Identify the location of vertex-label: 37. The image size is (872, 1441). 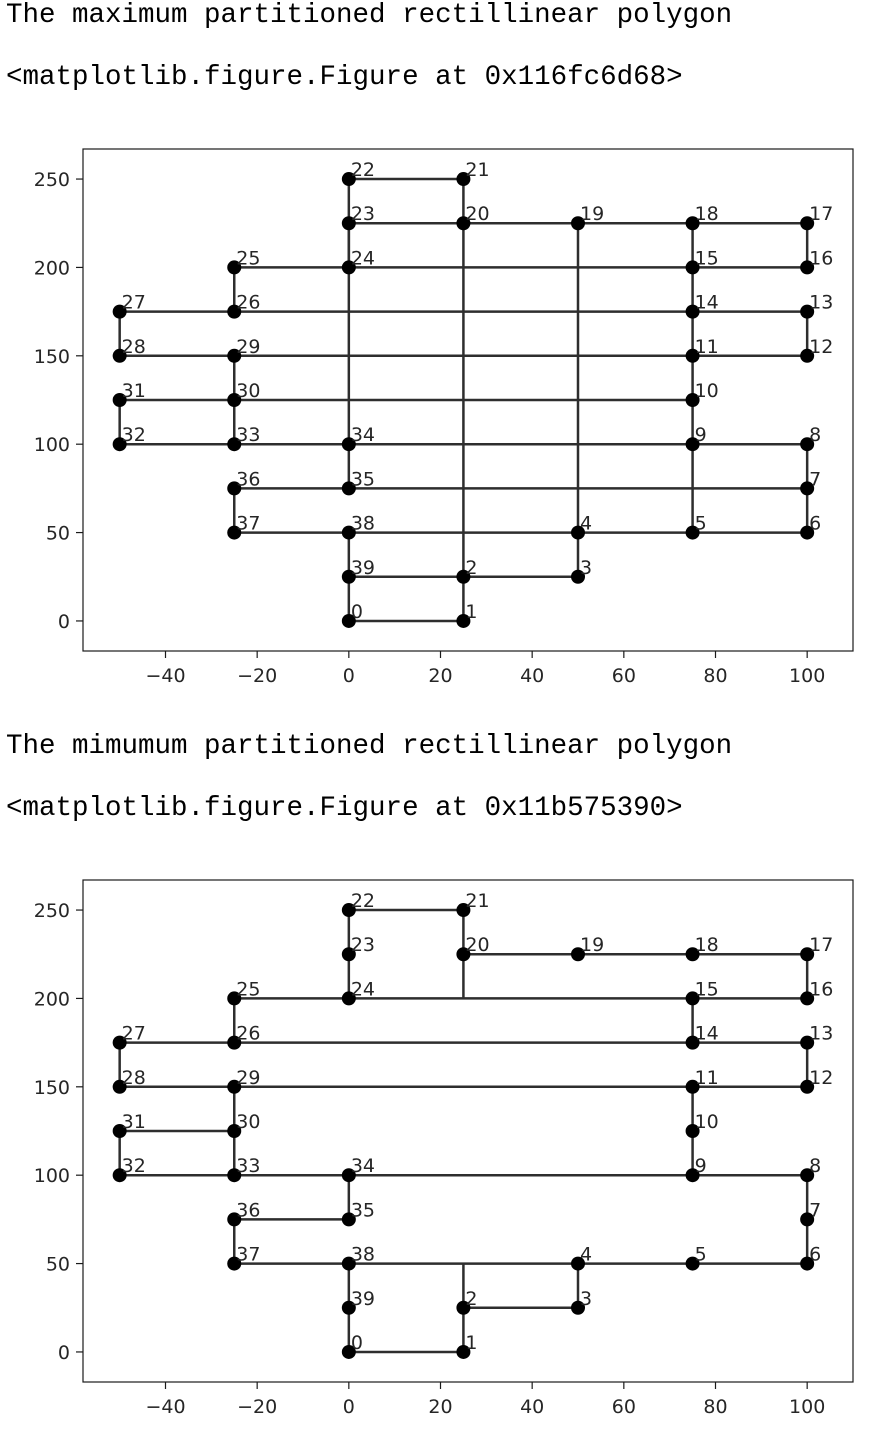
(248, 1255).